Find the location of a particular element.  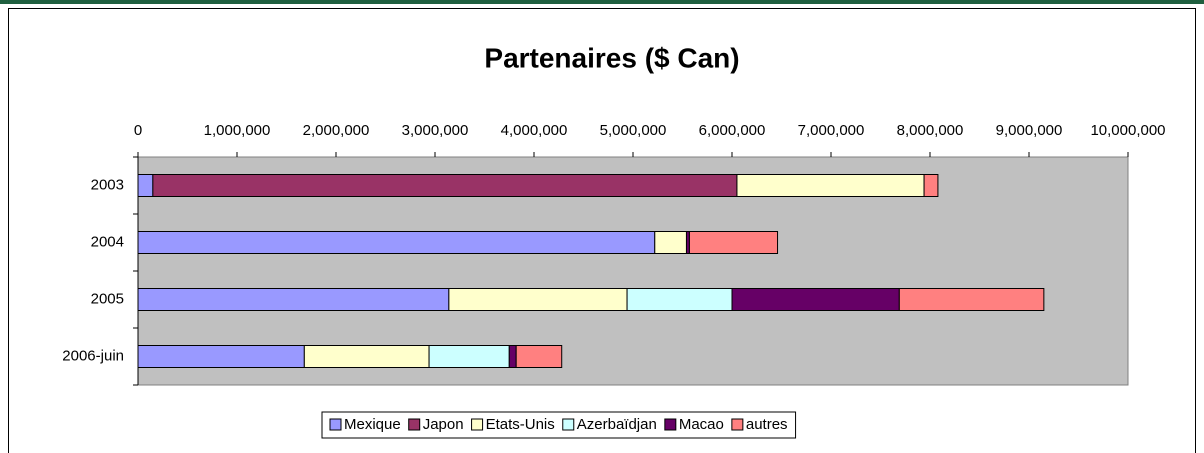

legend-label: Mexique is located at coordinates (372, 424).